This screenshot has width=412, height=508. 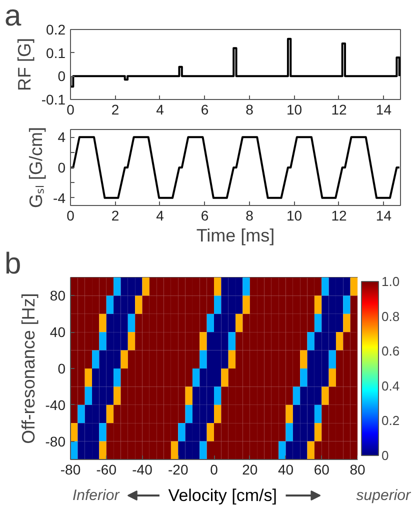 What do you see at coordinates (106, 470) in the screenshot?
I see `x-tick-label: -60` at bounding box center [106, 470].